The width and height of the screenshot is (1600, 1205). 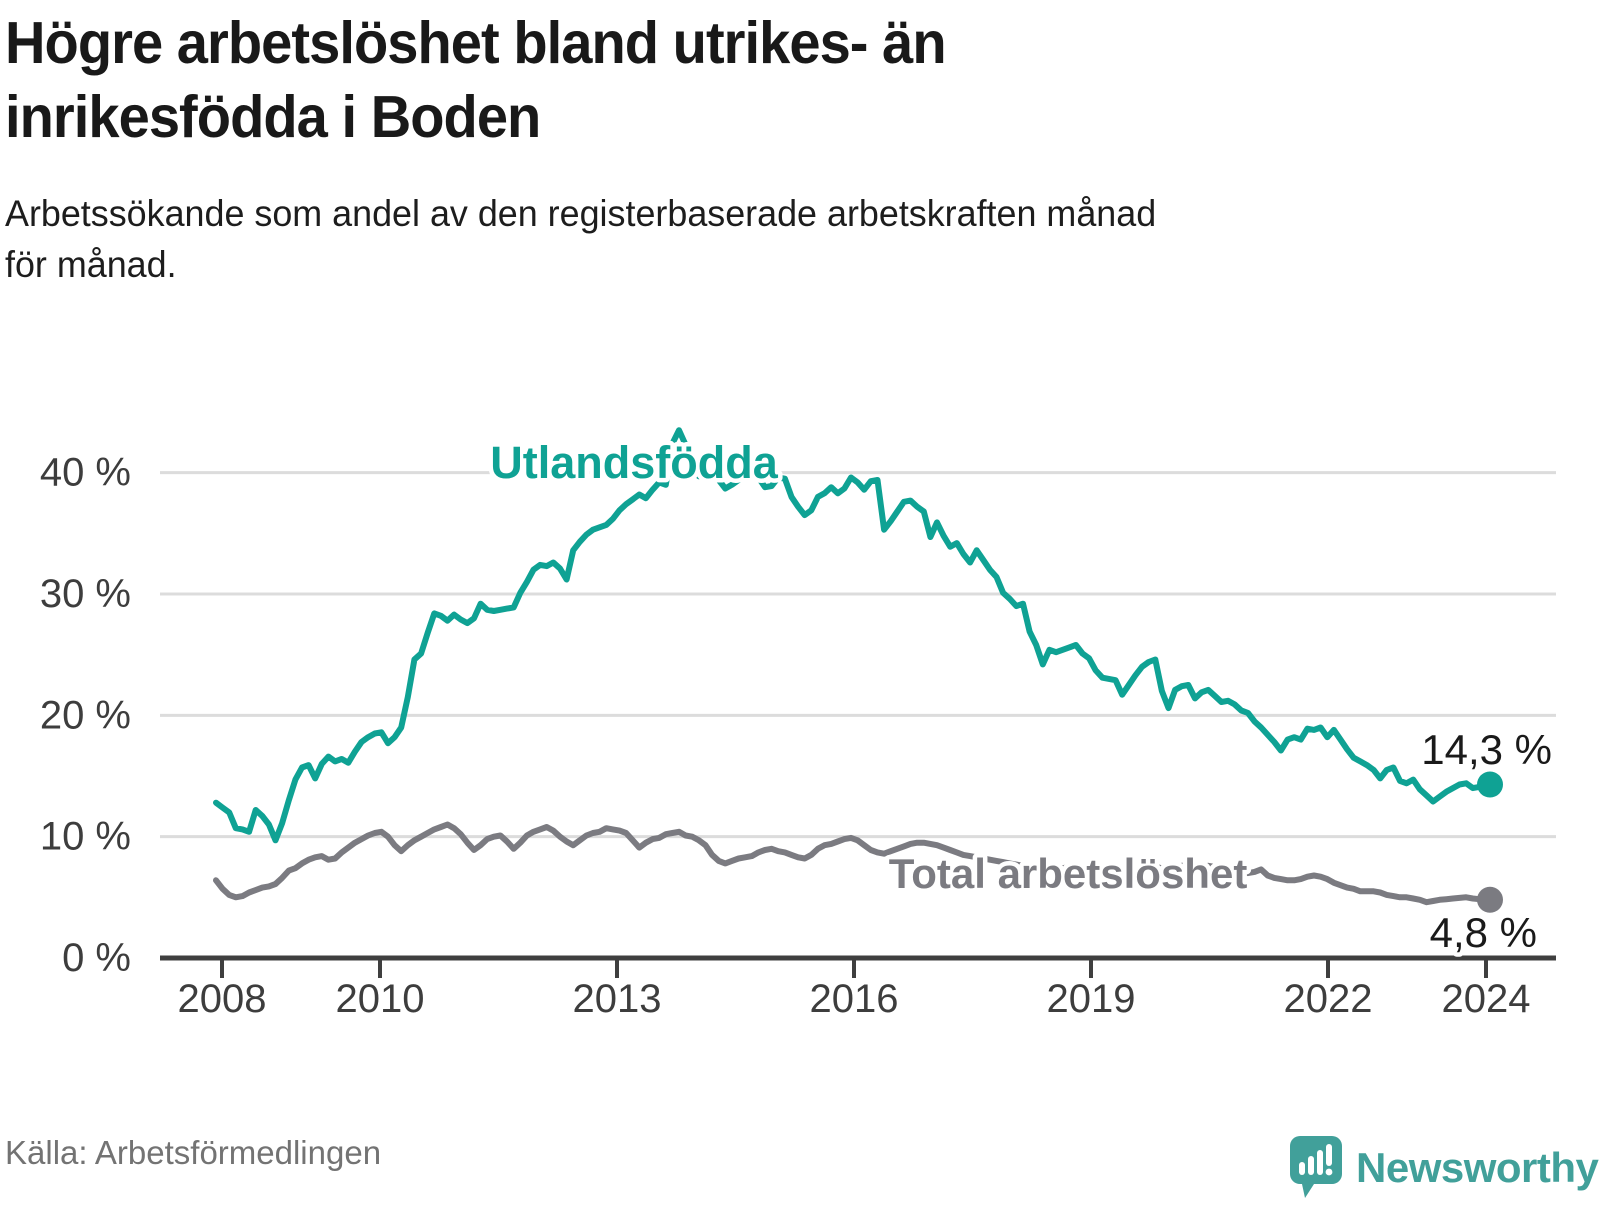 What do you see at coordinates (854, 999) in the screenshot?
I see `x-axis-label-2016: 2016` at bounding box center [854, 999].